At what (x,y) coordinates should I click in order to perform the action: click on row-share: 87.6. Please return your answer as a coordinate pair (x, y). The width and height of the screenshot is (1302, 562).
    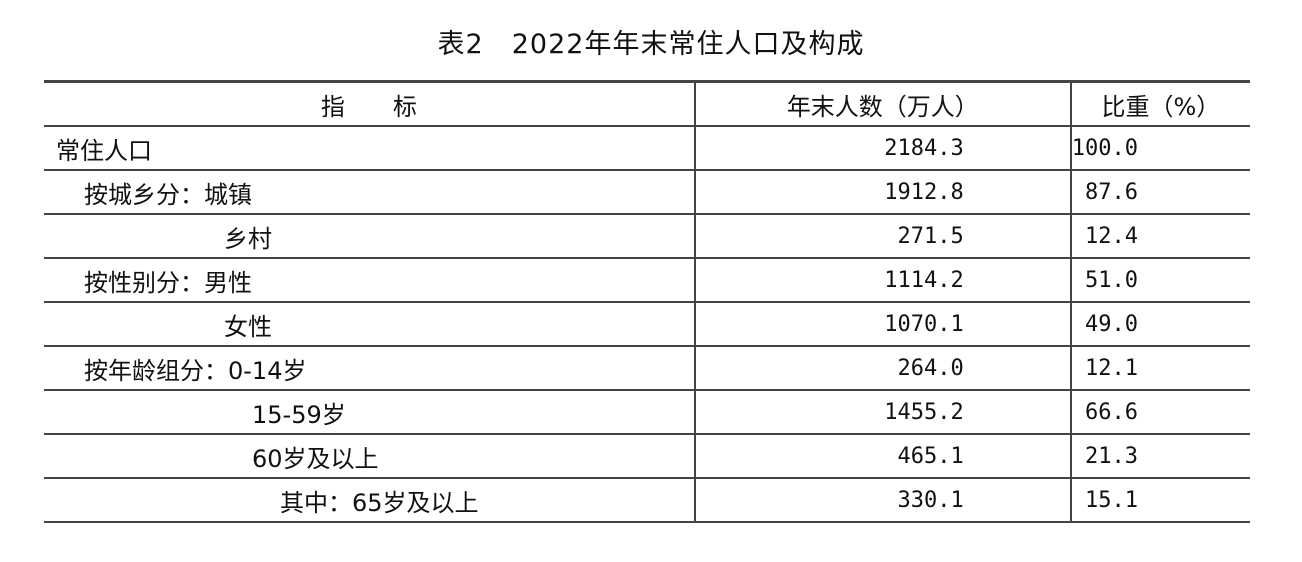
    Looking at the image, I should click on (1160, 192).